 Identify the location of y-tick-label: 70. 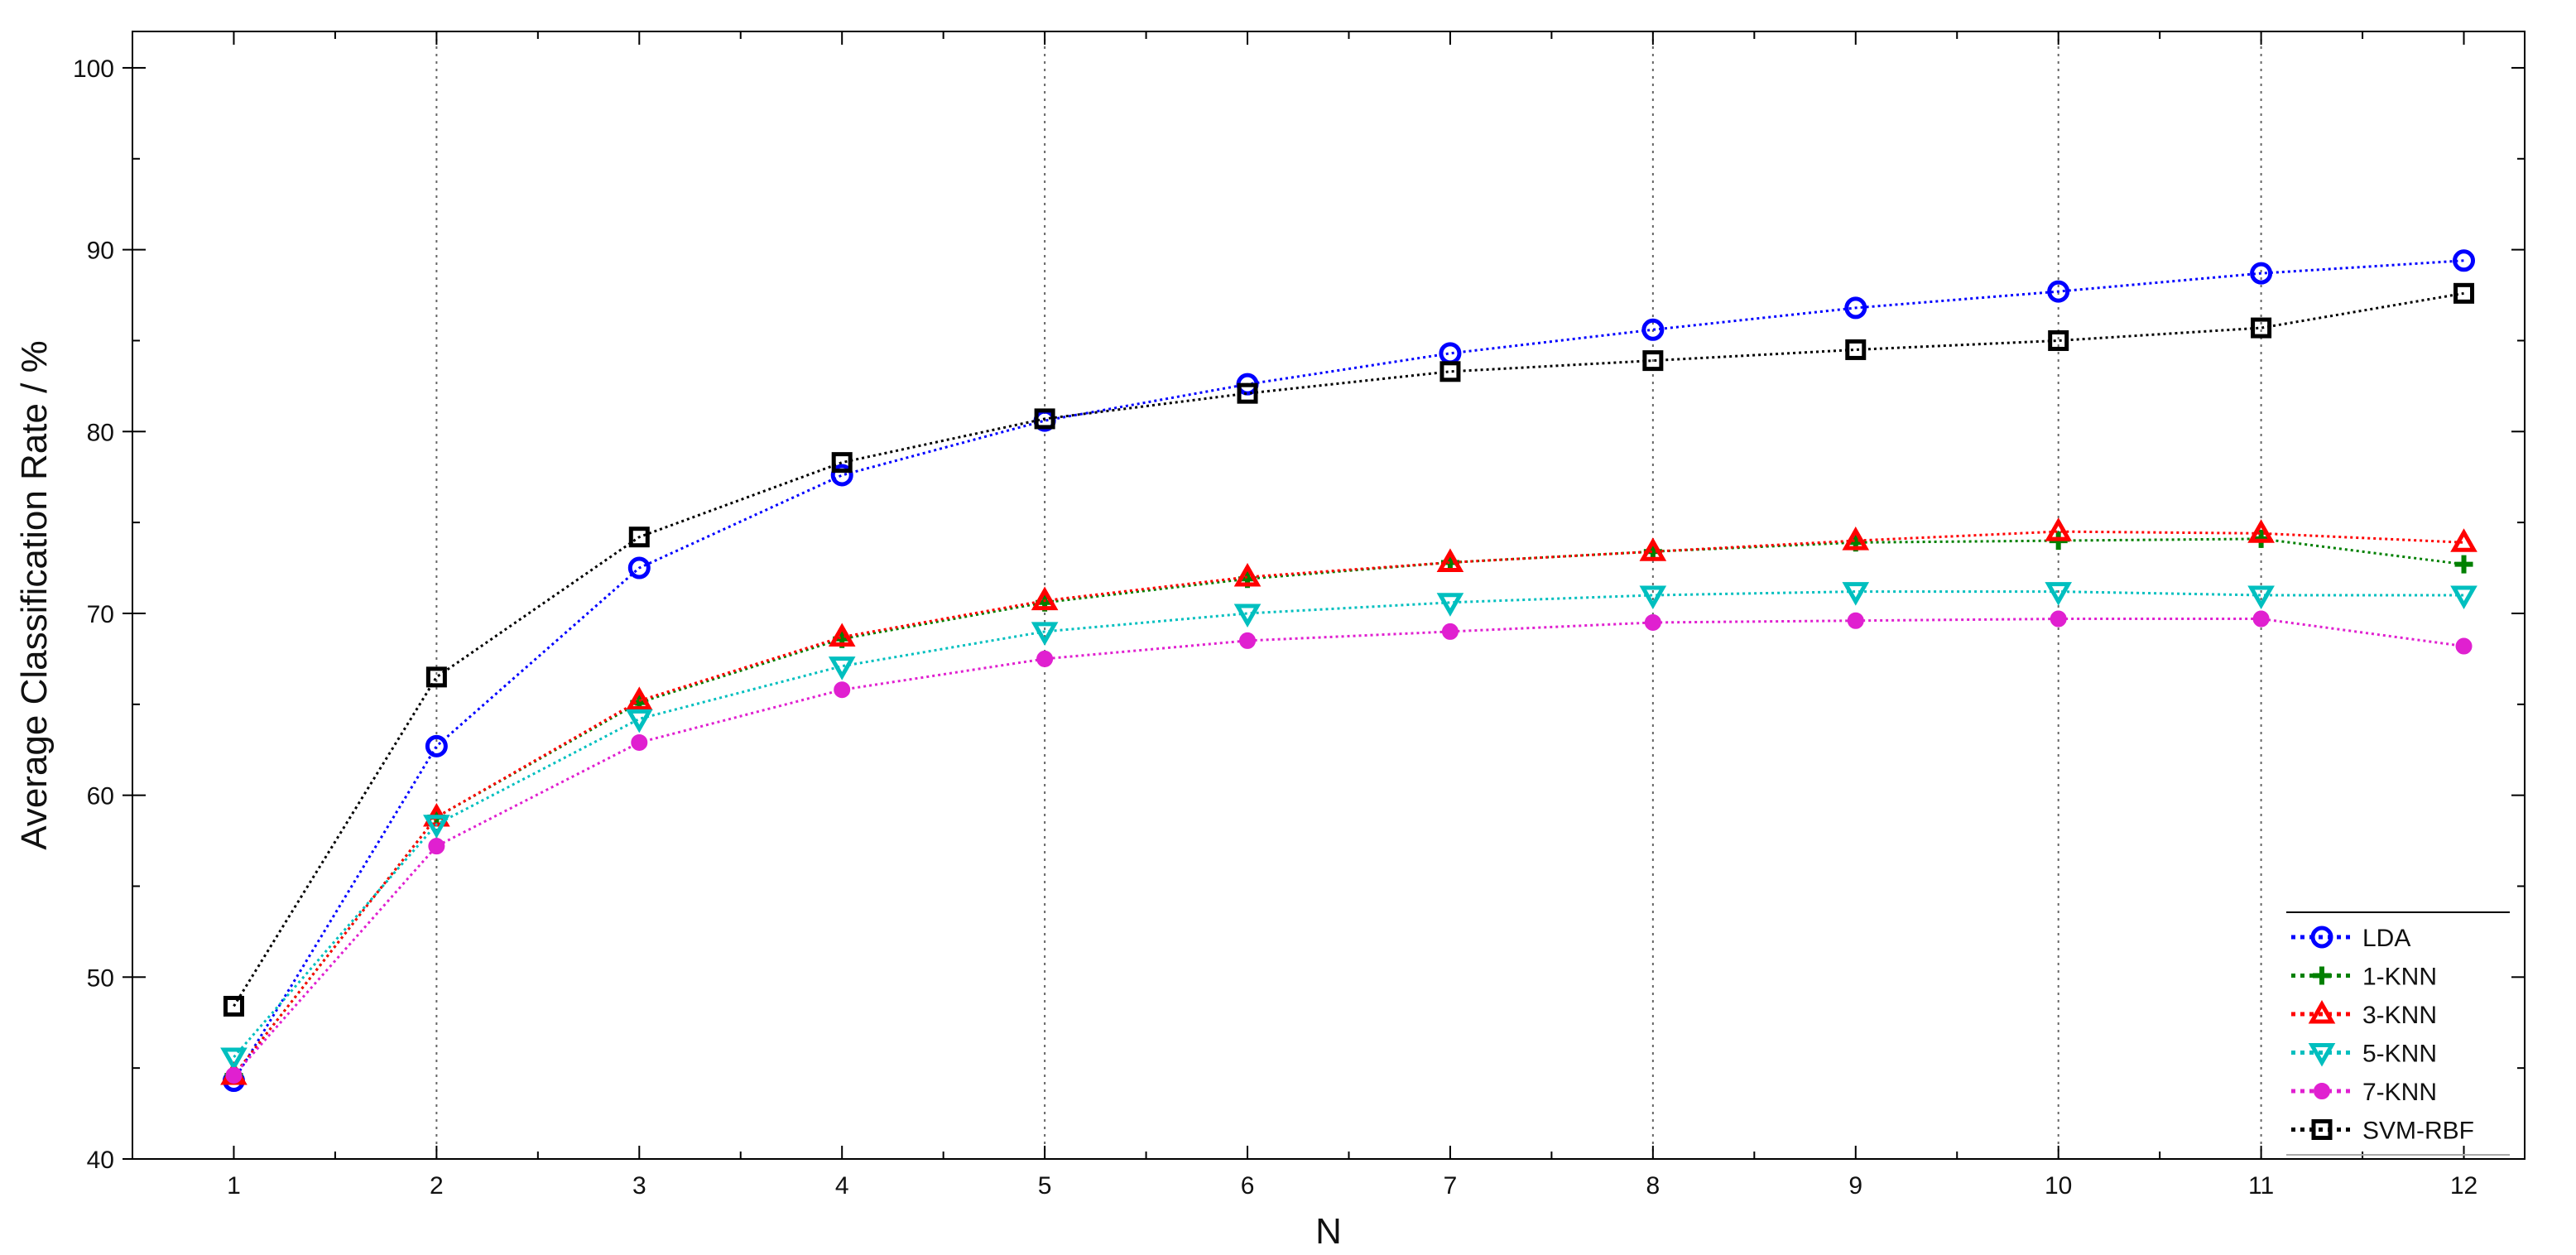
(100, 614).